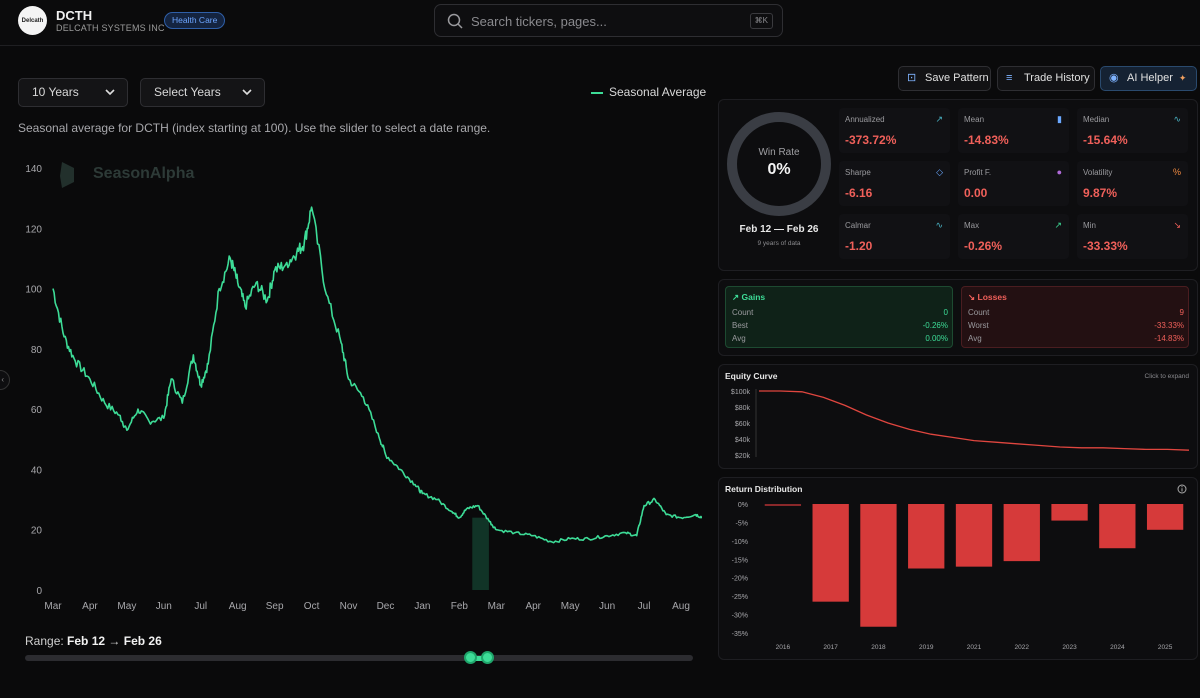  Describe the element at coordinates (742, 523) in the screenshot. I see `dist-y-tick: -5%` at that location.